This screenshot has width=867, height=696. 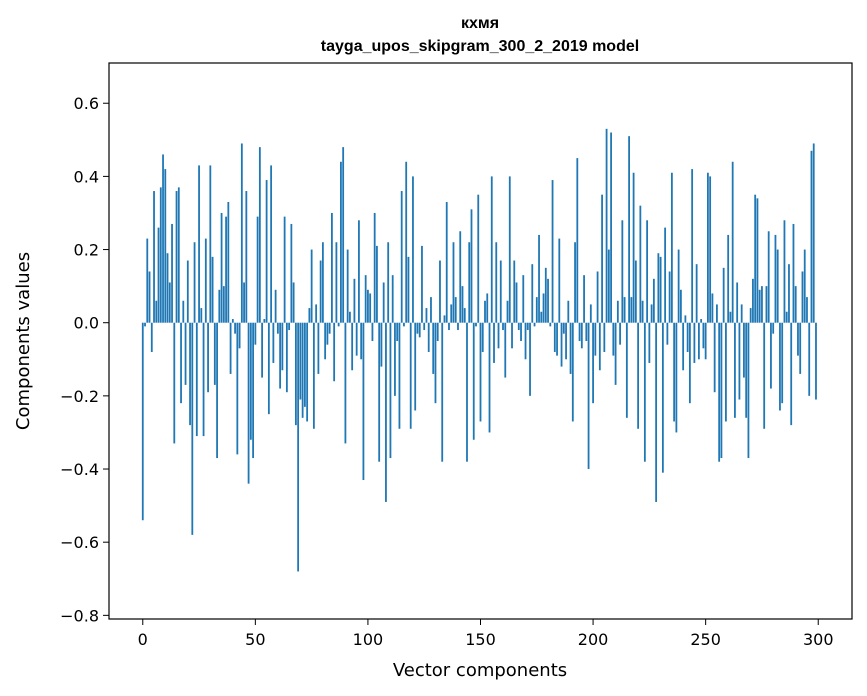 I want to click on y-tick-label: −0.2, so click(x=79, y=396).